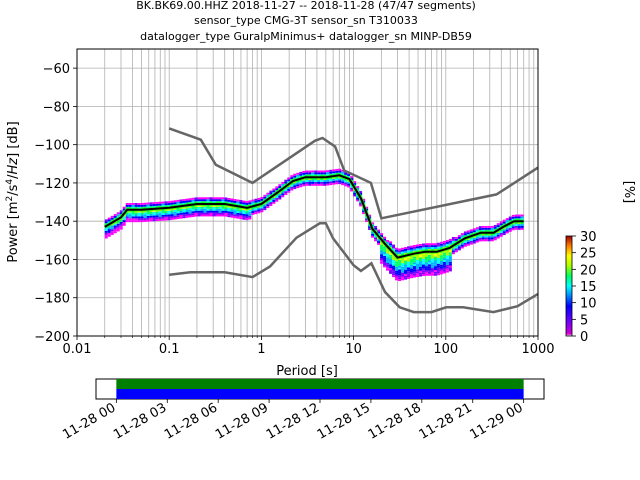  I want to click on y-tick-label: −180, so click(52, 299).